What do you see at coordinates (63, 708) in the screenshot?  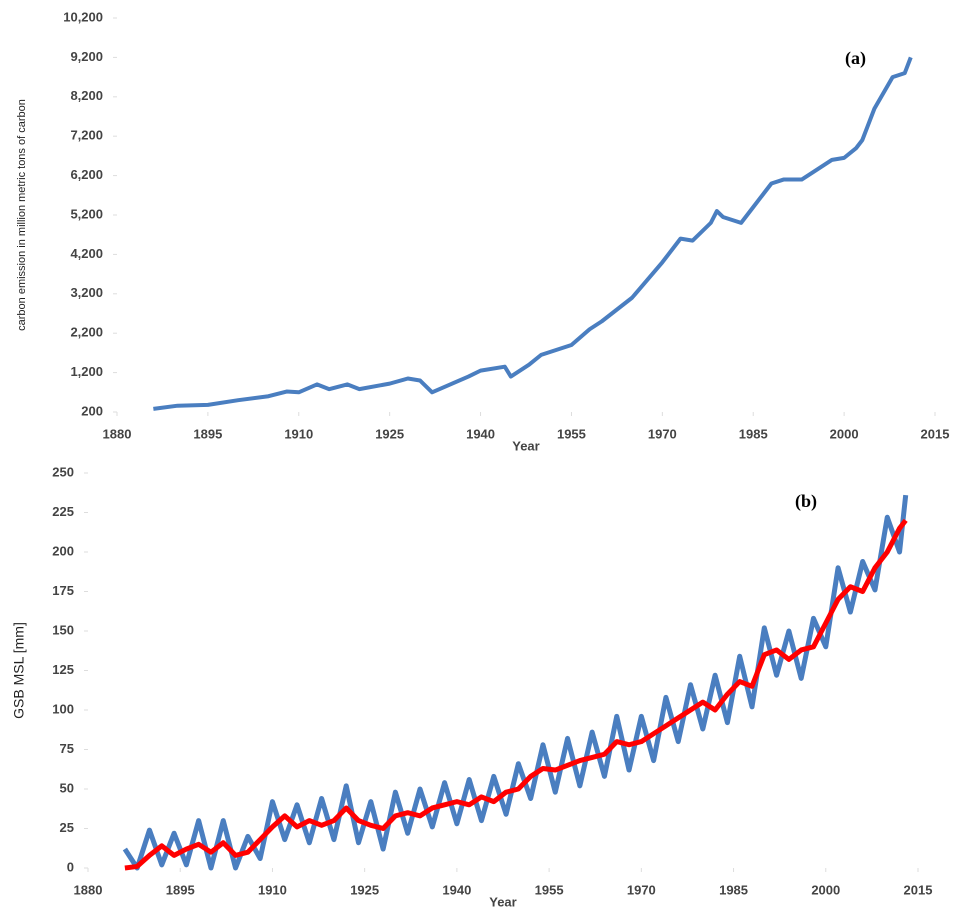 I see `y-tick-label: 100` at bounding box center [63, 708].